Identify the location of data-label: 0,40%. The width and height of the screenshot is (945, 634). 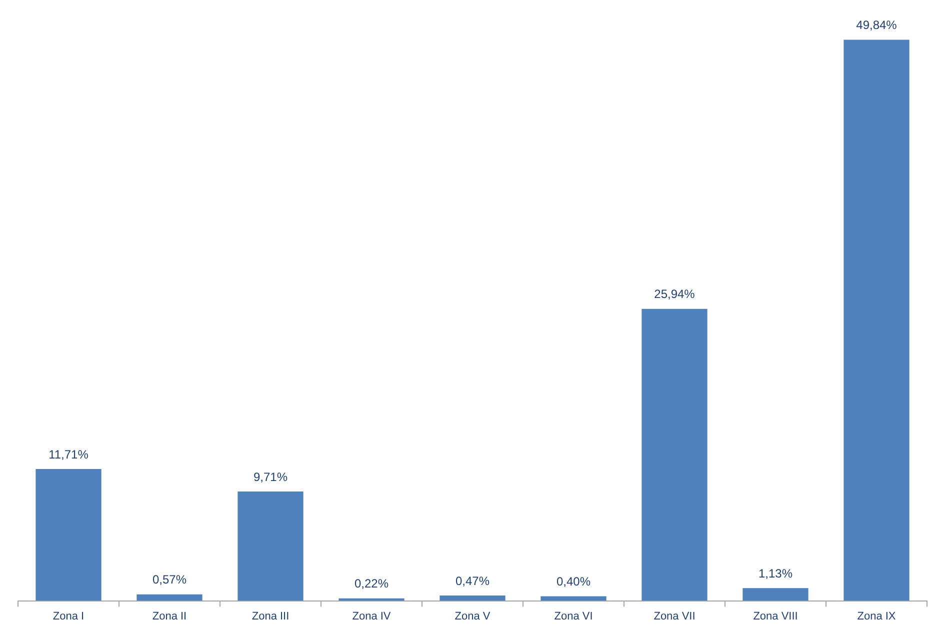
(573, 581).